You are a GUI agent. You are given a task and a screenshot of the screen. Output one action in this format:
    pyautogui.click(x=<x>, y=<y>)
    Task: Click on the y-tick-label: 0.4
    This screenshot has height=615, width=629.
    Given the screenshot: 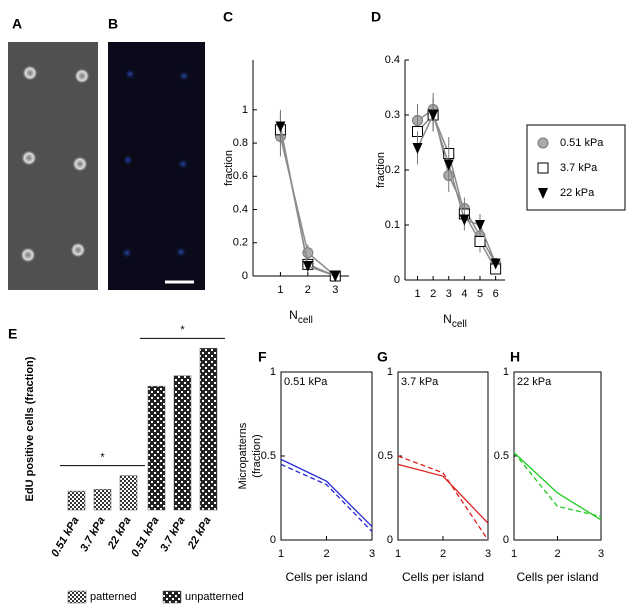 What is the action you would take?
    pyautogui.click(x=392, y=60)
    